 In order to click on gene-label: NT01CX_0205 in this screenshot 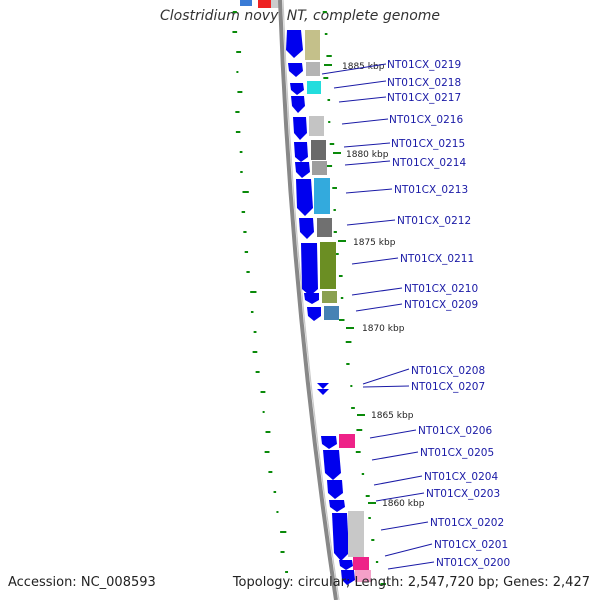, I will do `click(457, 453)`.